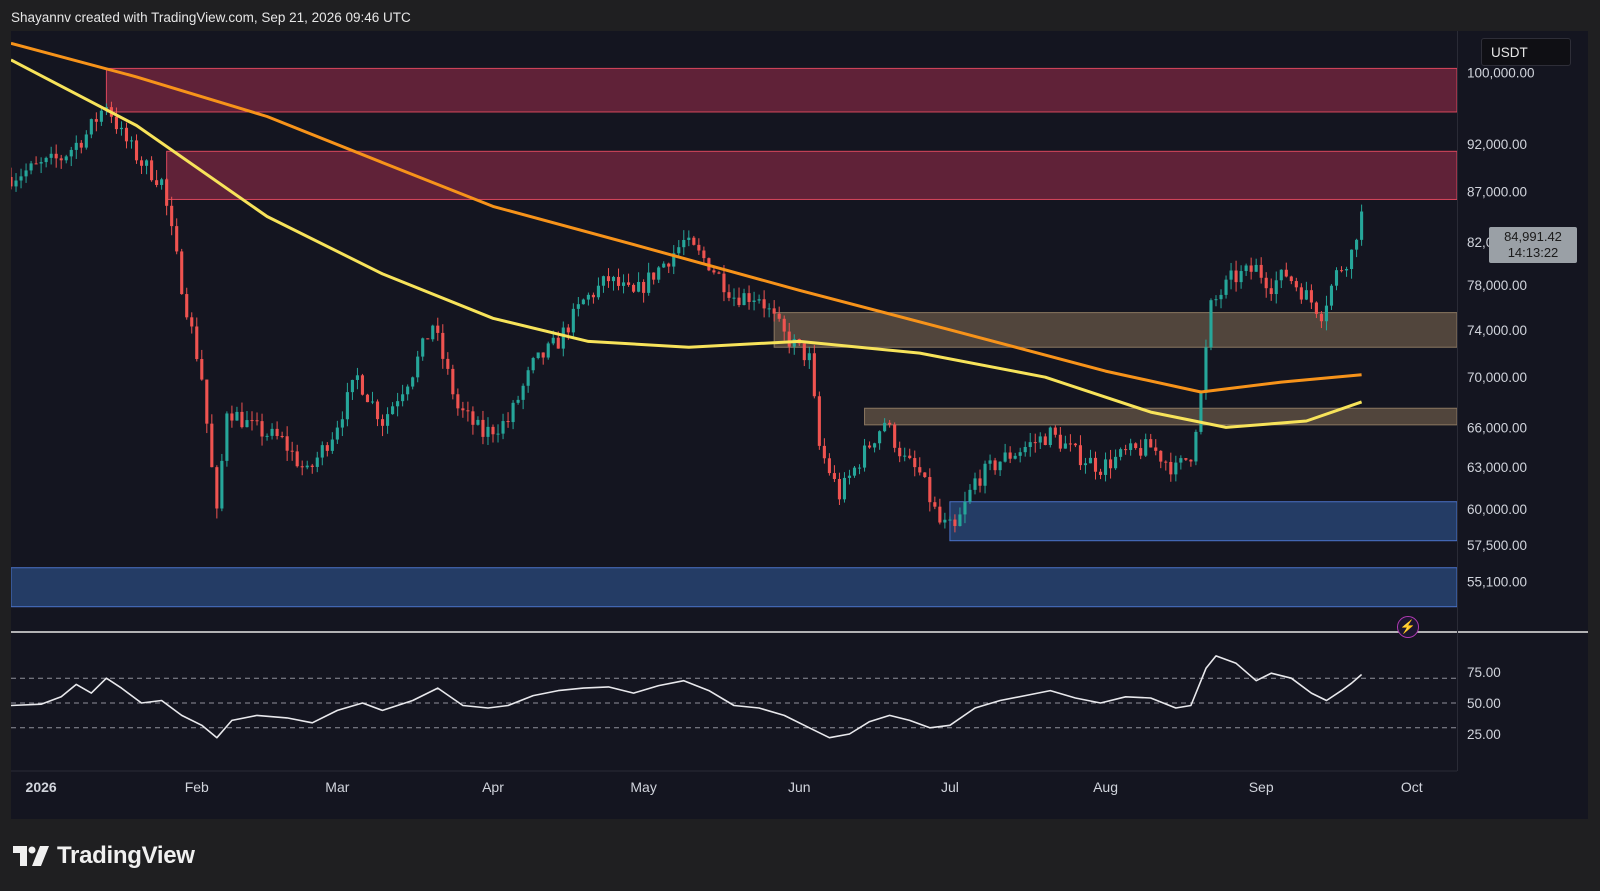 The height and width of the screenshot is (891, 1600). What do you see at coordinates (1408, 627) in the screenshot?
I see `lightning-icon: ⚡` at bounding box center [1408, 627].